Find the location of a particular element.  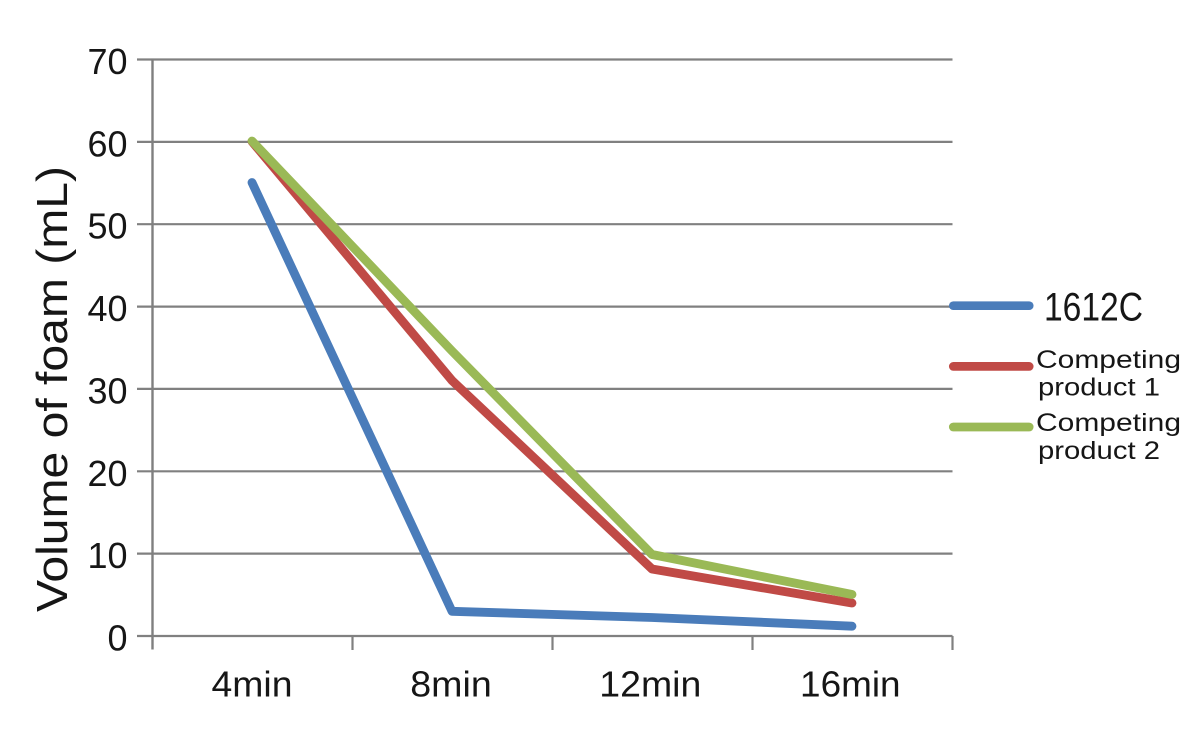

svg-text: product 1 is located at coordinates (1099, 388).